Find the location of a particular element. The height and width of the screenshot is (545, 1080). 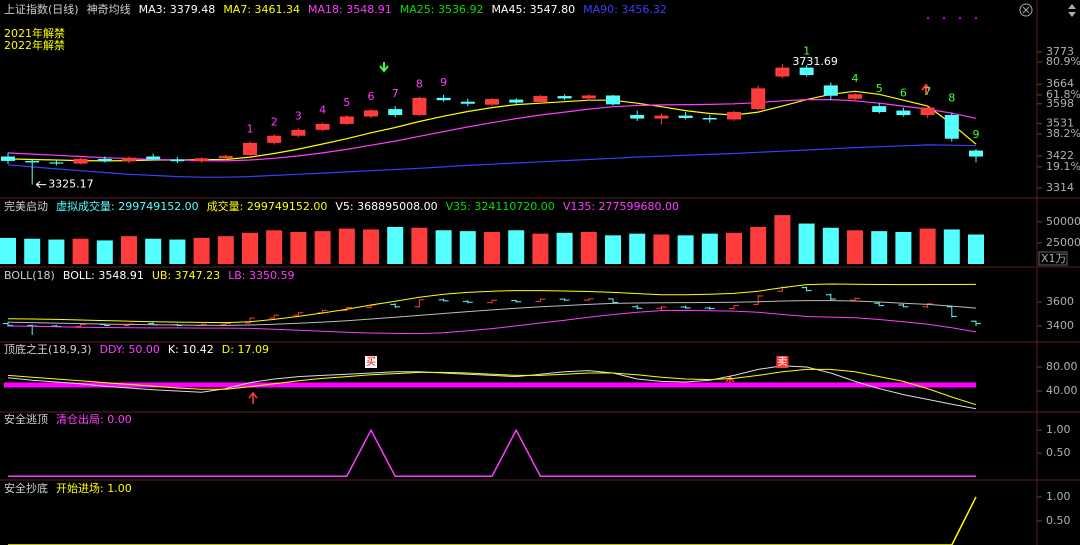

legend-item: 安全逃顶 is located at coordinates (26, 419).